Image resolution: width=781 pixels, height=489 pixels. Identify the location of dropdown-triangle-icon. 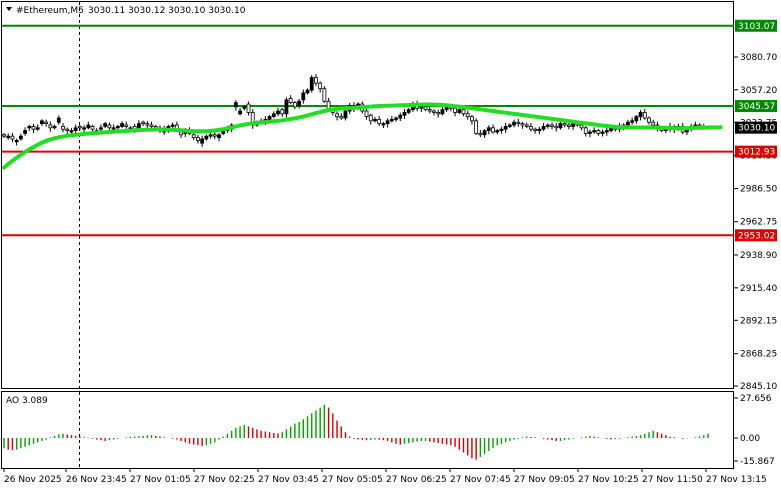
(9, 9).